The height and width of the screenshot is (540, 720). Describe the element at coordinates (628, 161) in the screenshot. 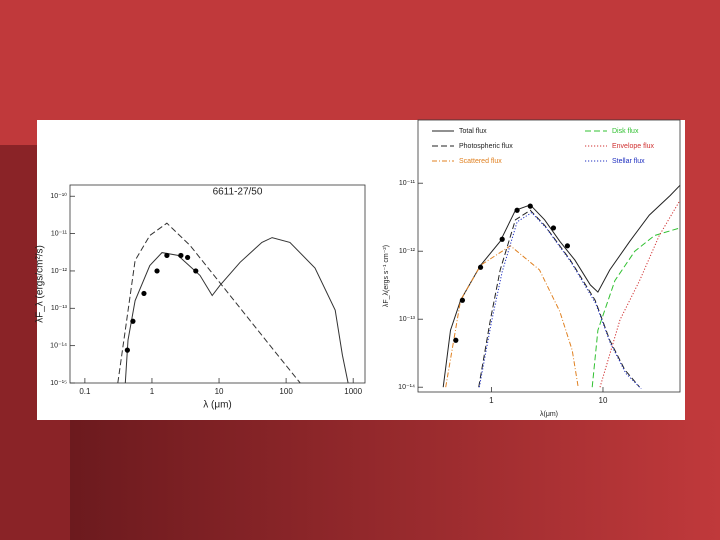

I see `legend-label: Stellar flux` at that location.